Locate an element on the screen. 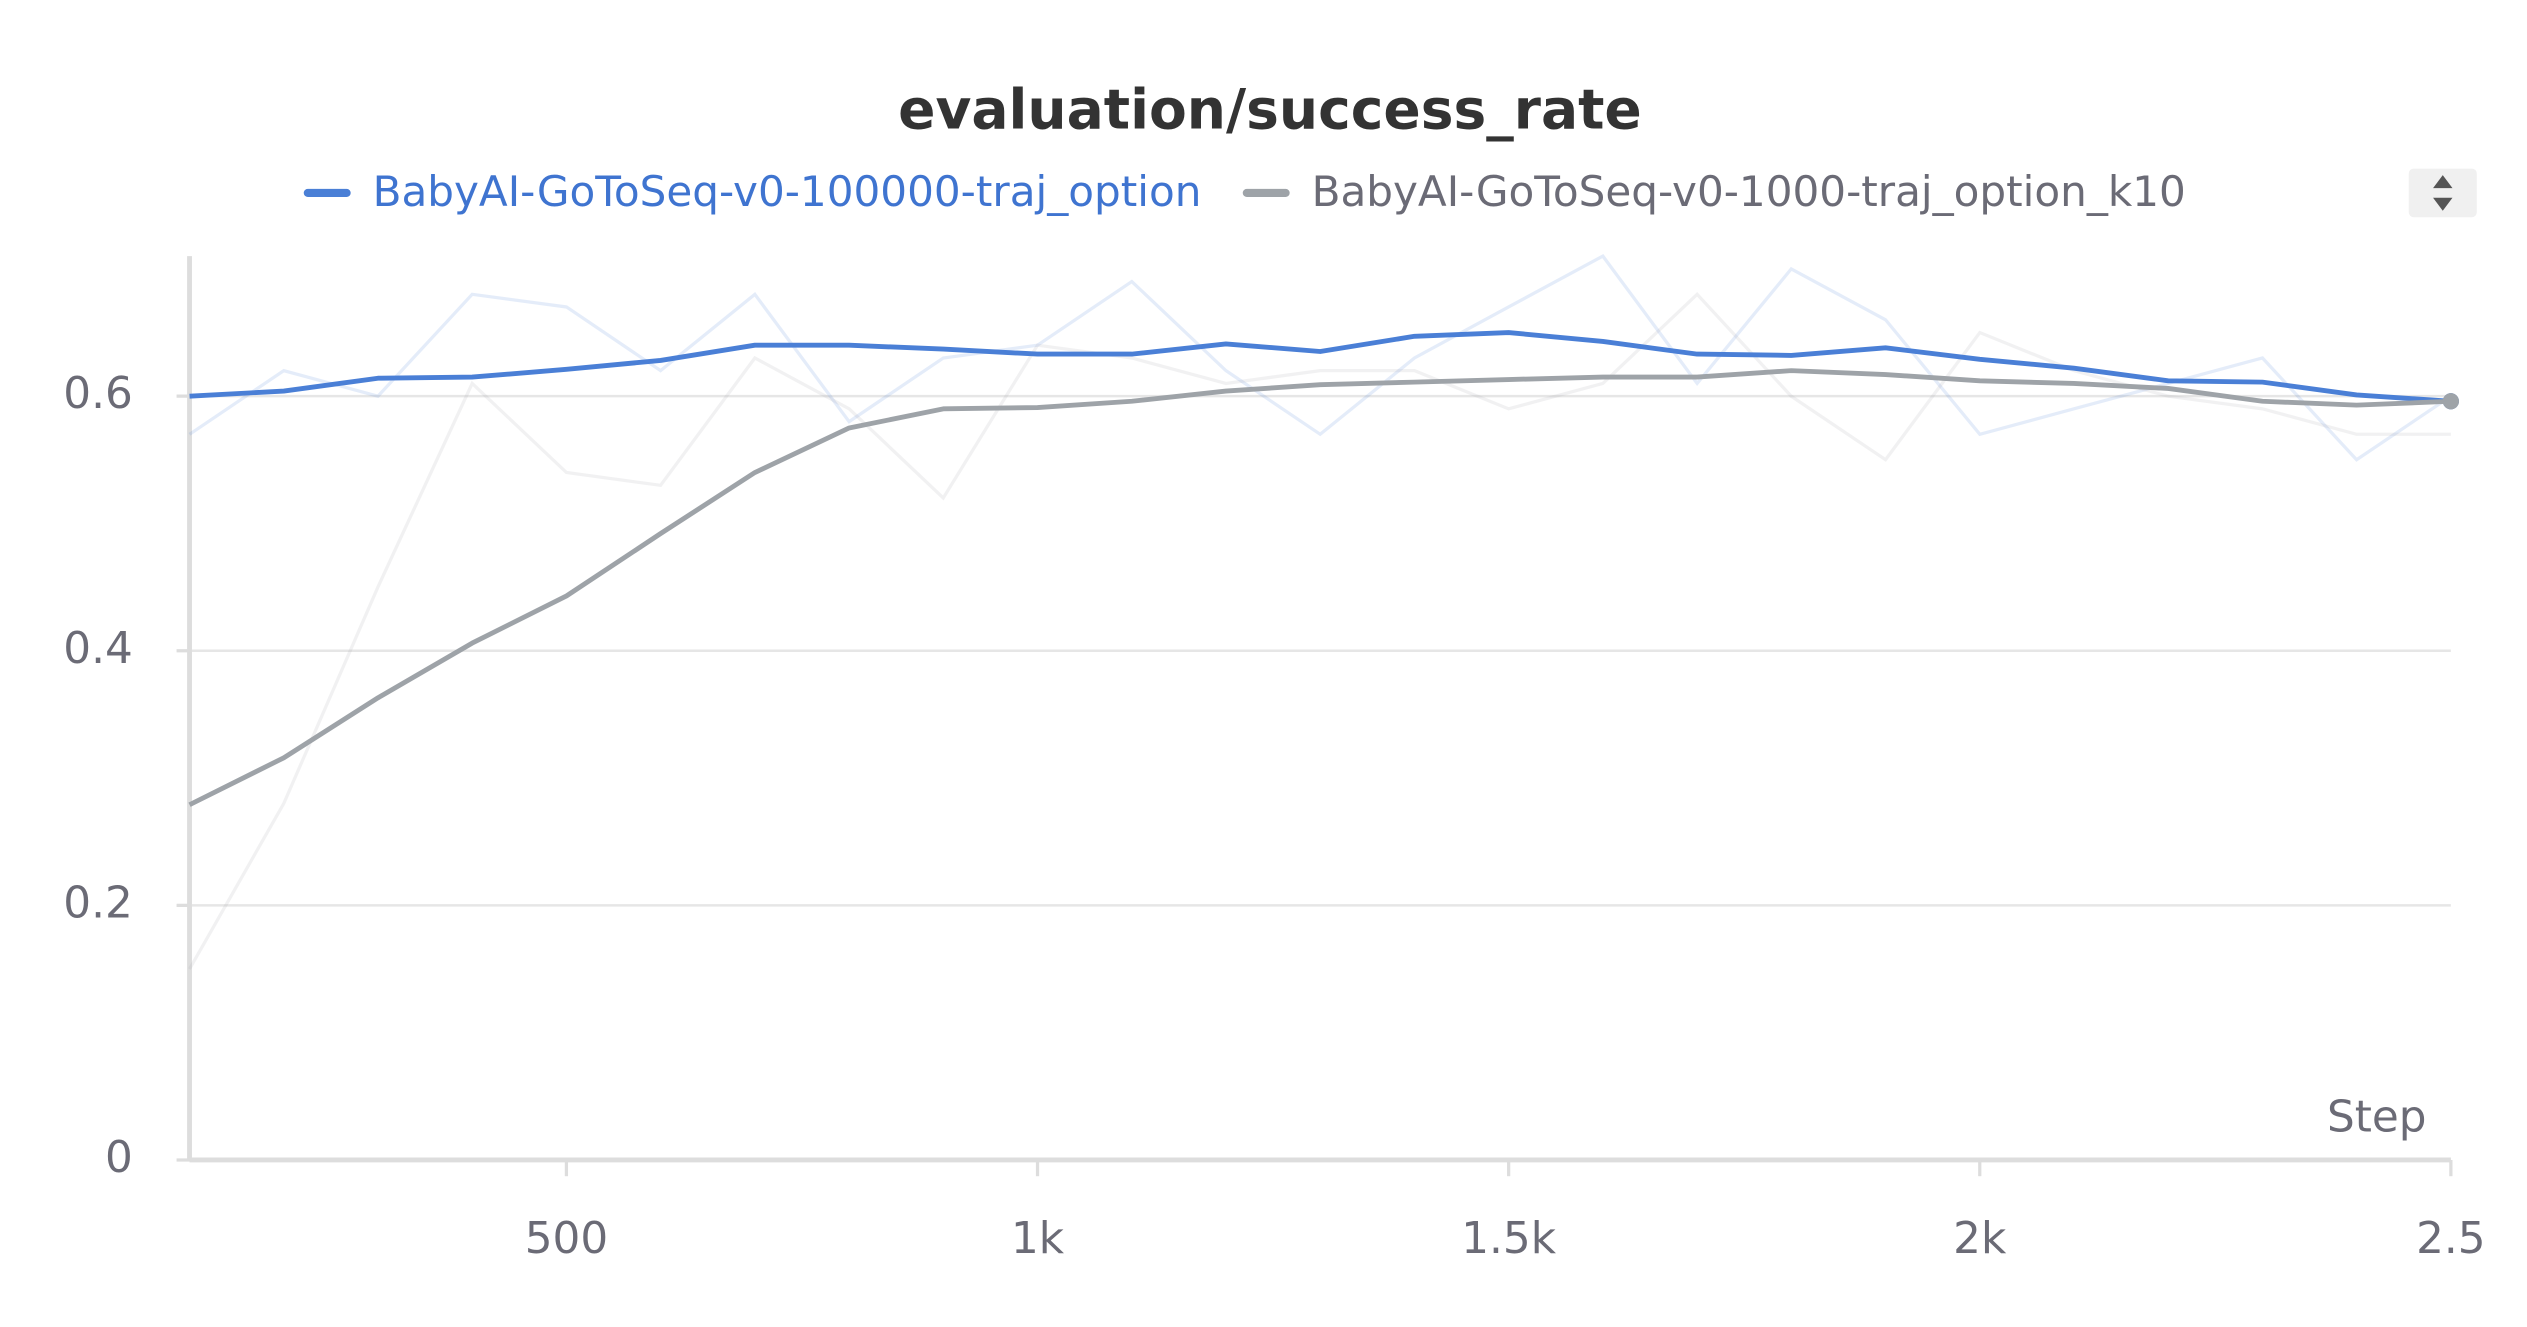 This screenshot has height=1327, width=2527. scroll-arrows is located at coordinates (2443, 193).